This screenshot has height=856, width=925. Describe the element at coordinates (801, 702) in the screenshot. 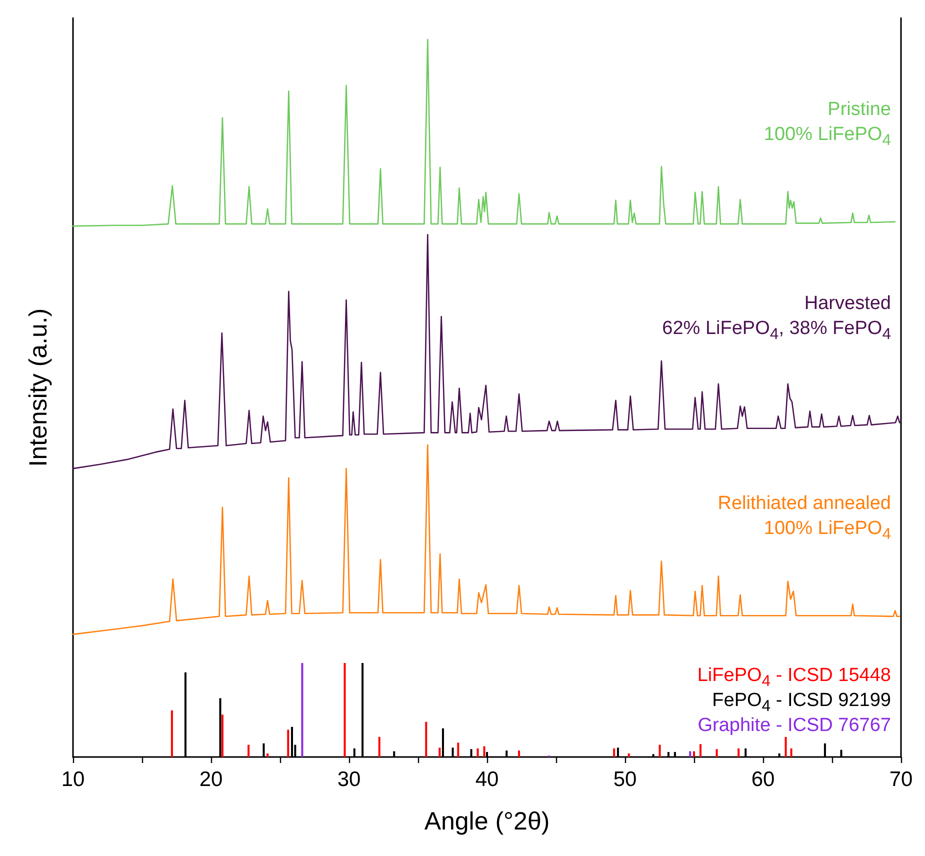

I see `text: FePO$_{4}$ - ICSD 92199` at that location.